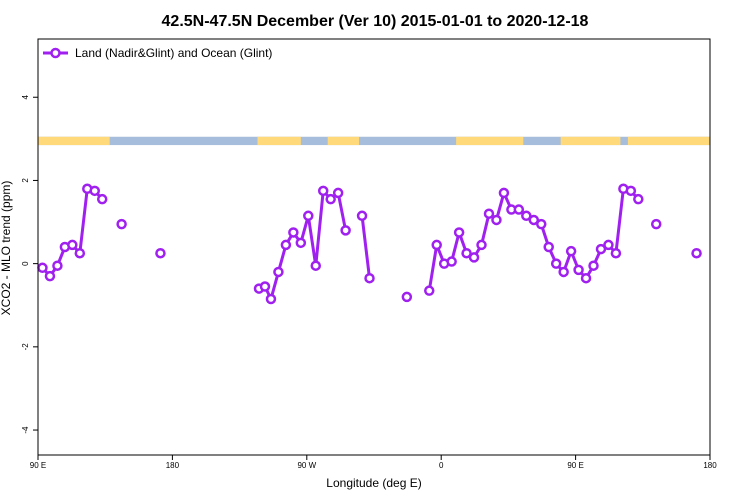  I want to click on ocean-band, so click(374, 141).